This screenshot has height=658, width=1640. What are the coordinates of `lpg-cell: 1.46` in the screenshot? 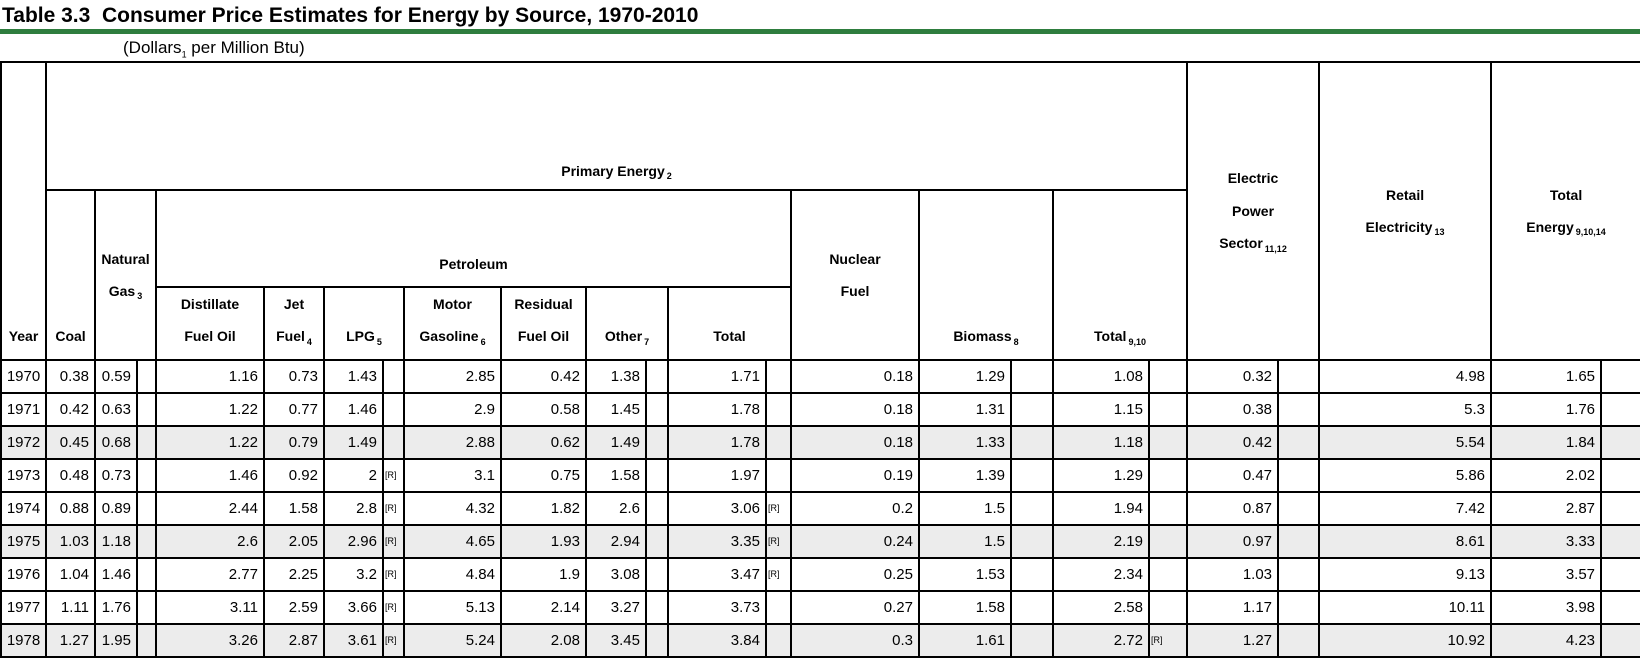 It's located at (353, 409).